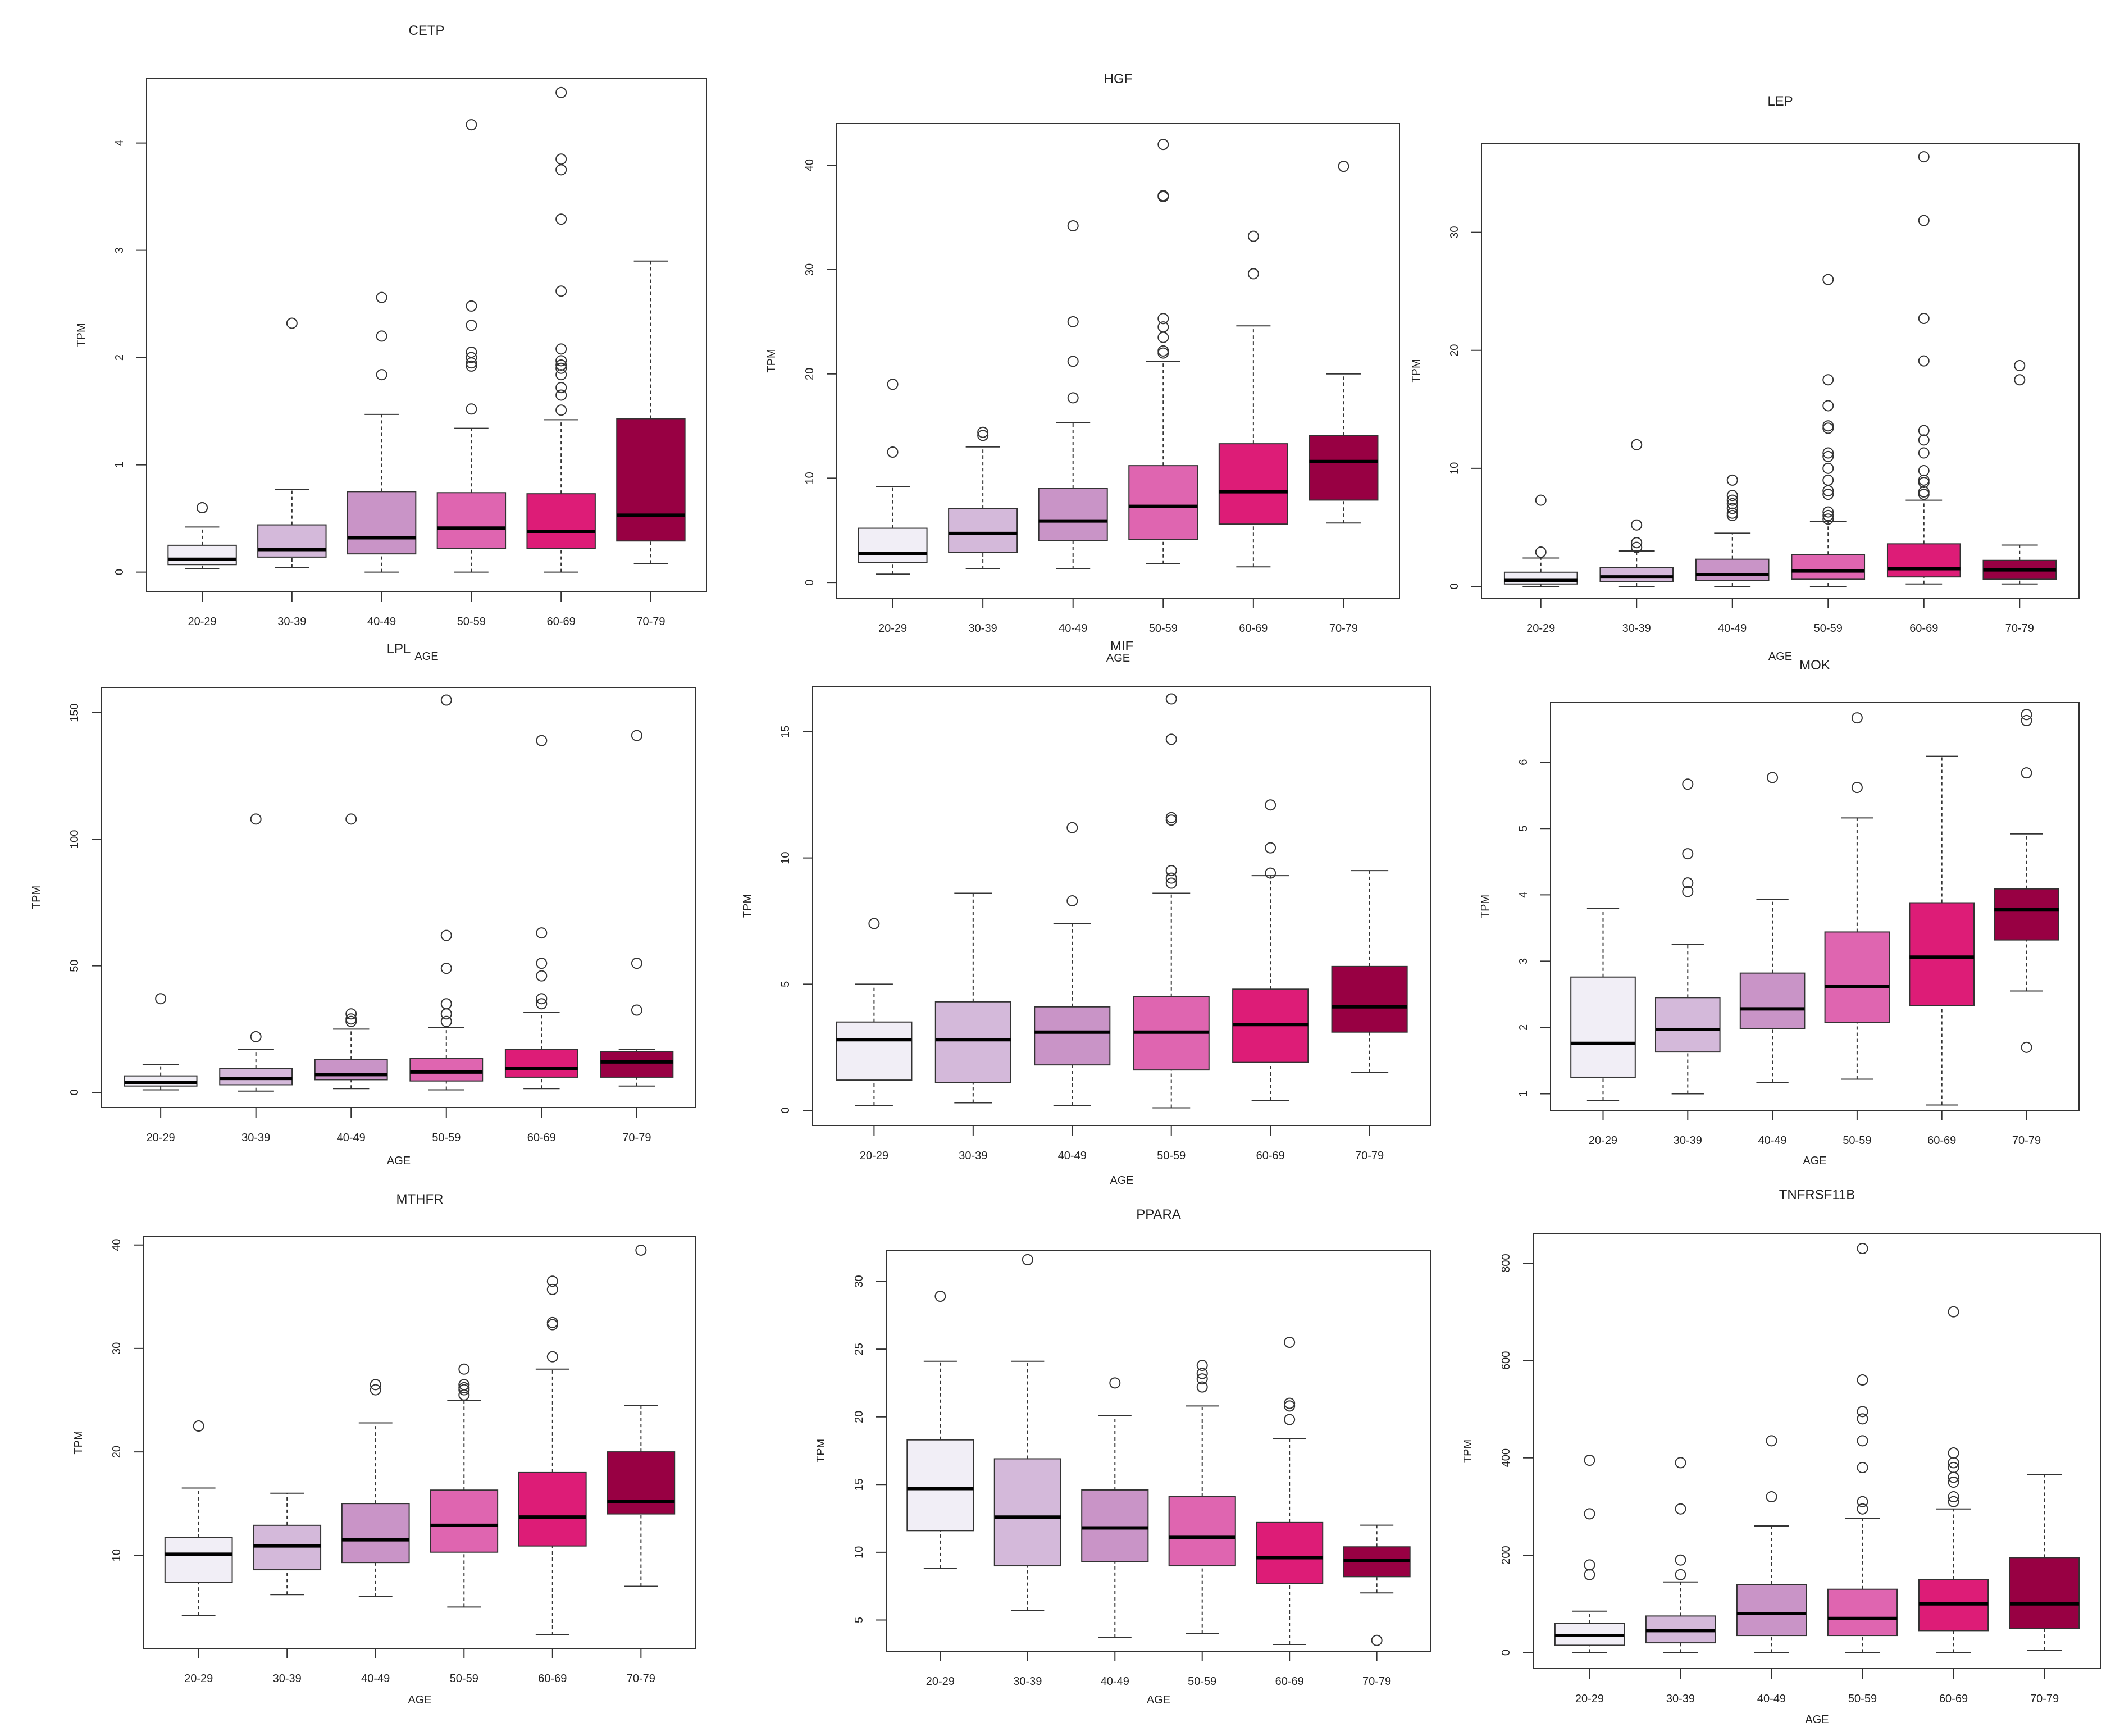 The height and width of the screenshot is (1736, 2120). Describe the element at coordinates (1523, 961) in the screenshot. I see `y-tick-label: 3` at that location.